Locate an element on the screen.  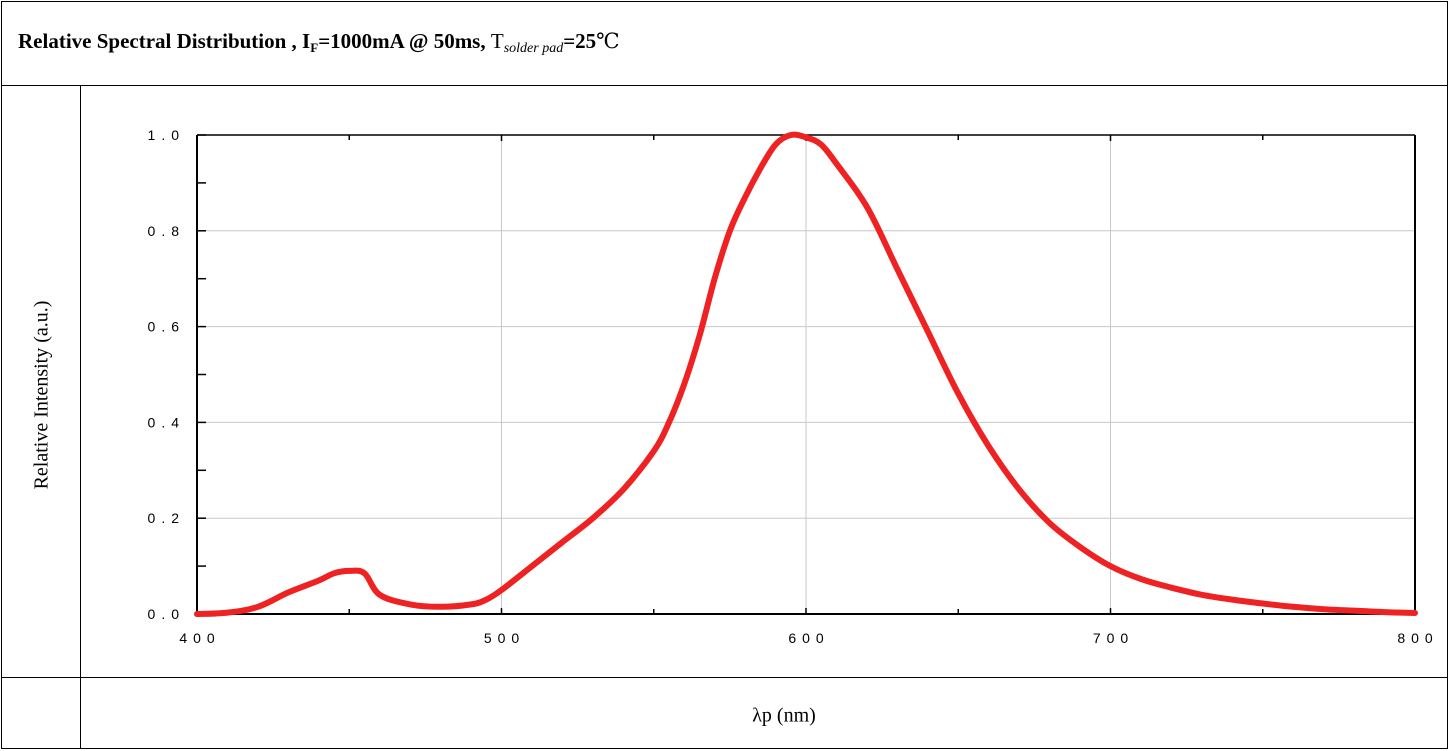
x-tick-label: 800 is located at coordinates (1417, 638).